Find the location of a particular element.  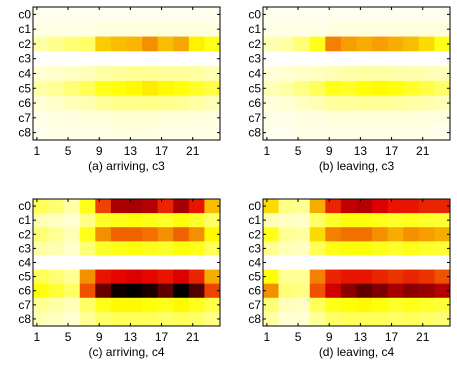

y-tick-label: c3 is located at coordinates (254, 59).